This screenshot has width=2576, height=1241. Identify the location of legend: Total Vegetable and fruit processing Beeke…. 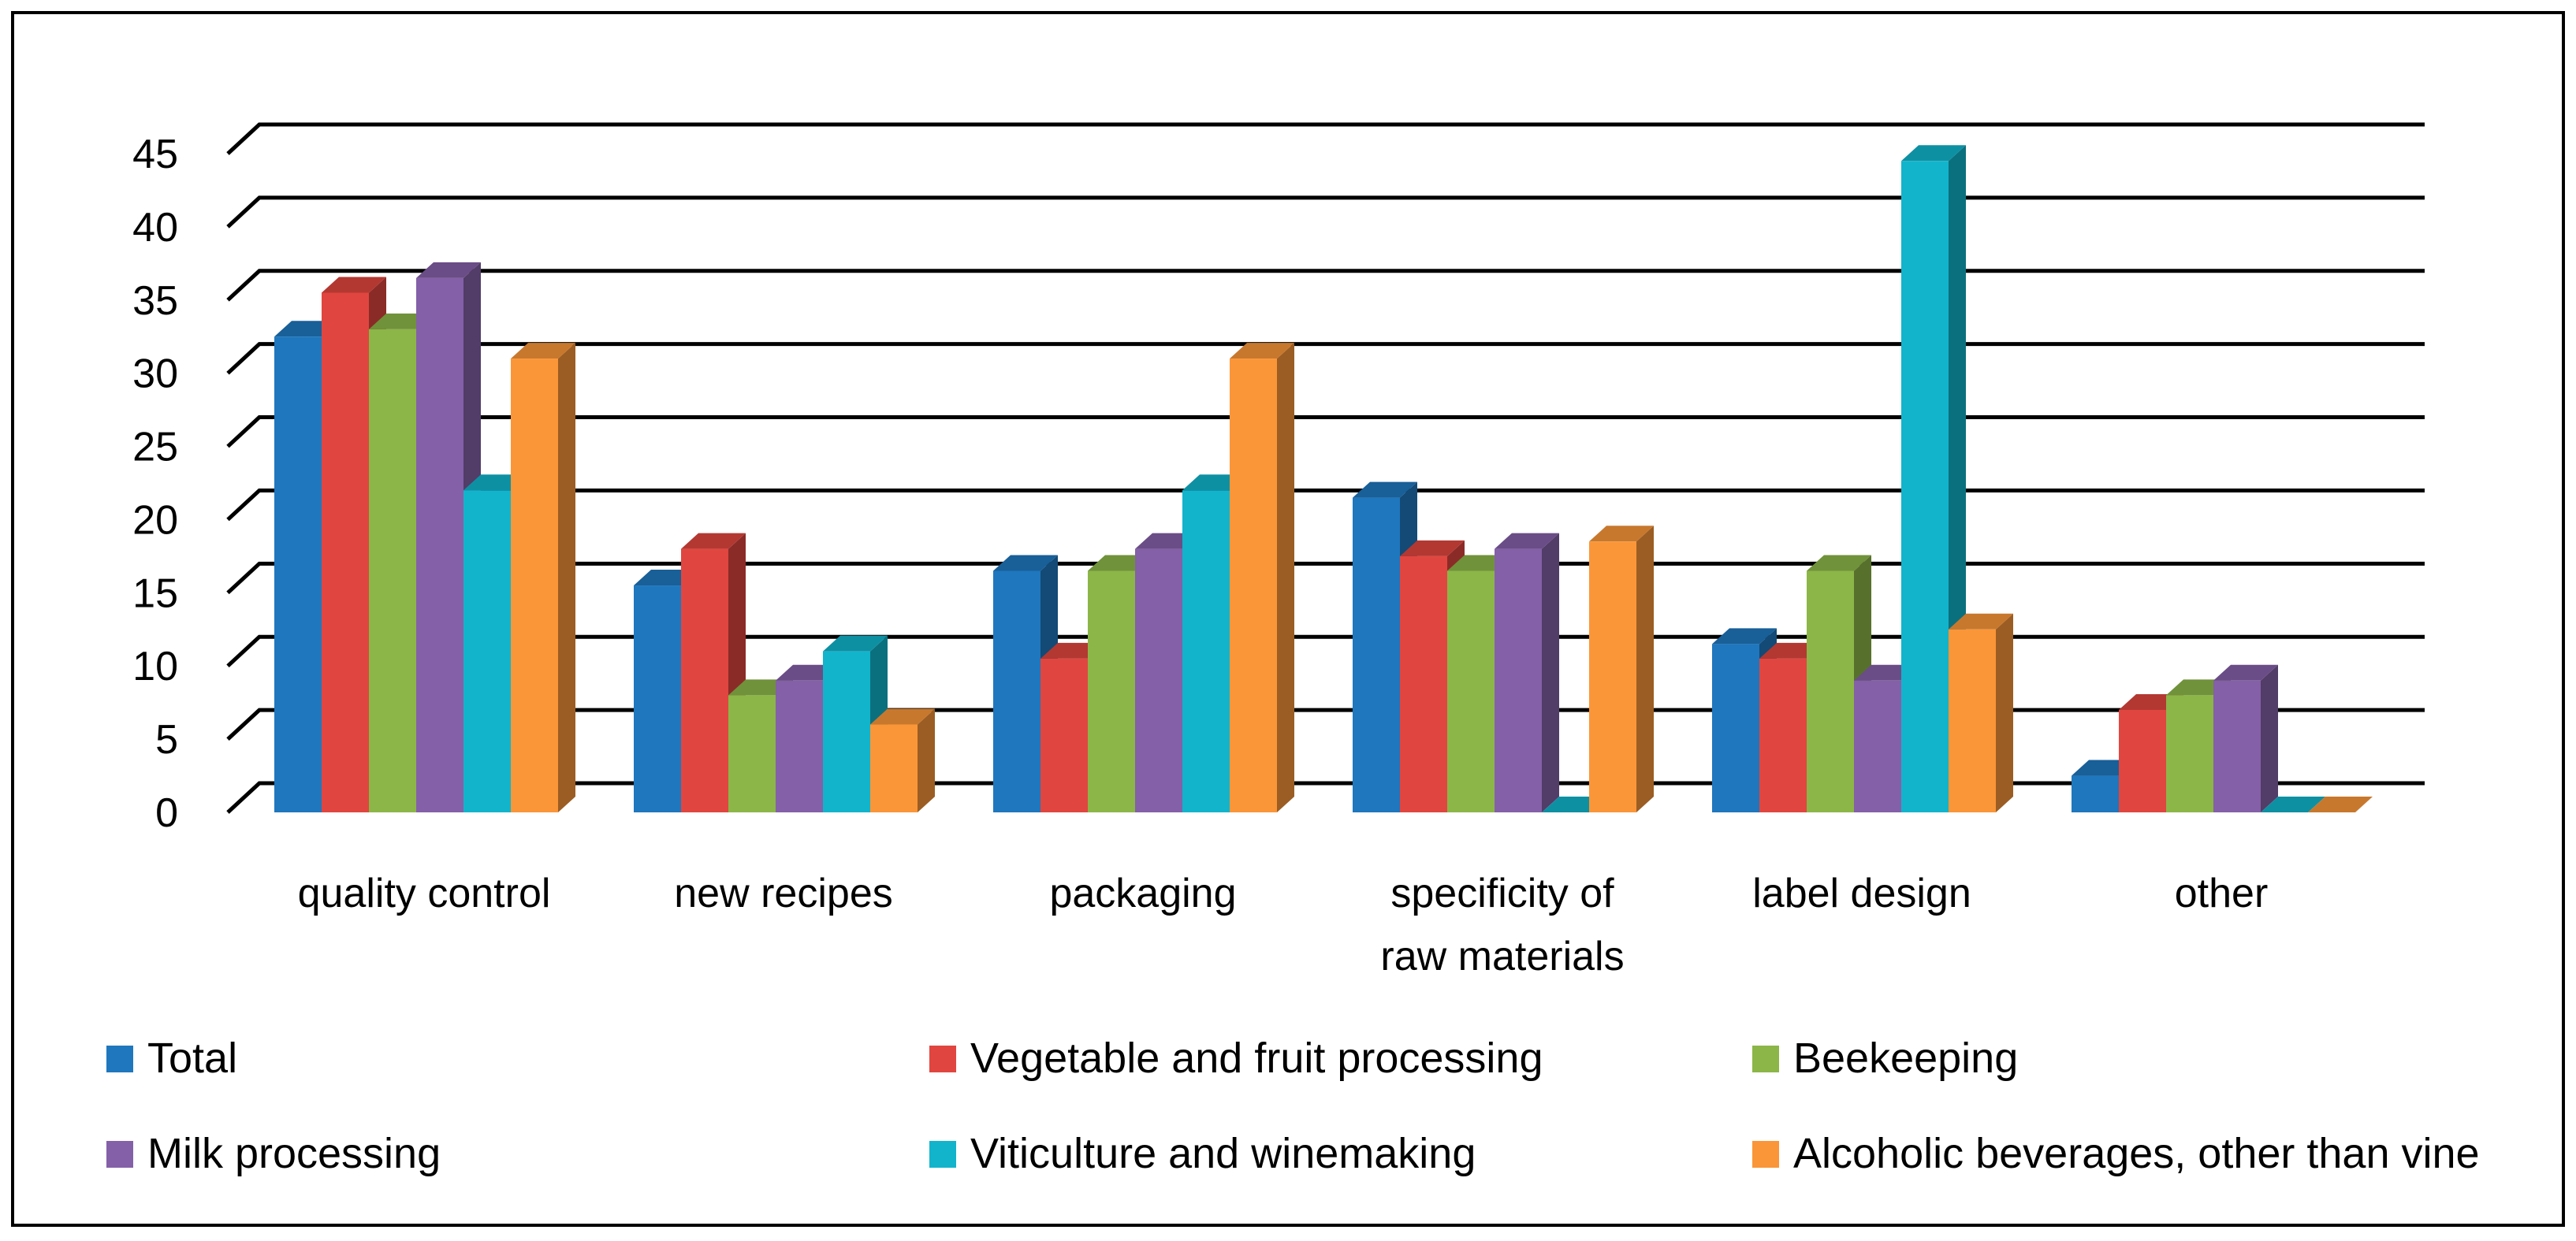
(1293, 1106).